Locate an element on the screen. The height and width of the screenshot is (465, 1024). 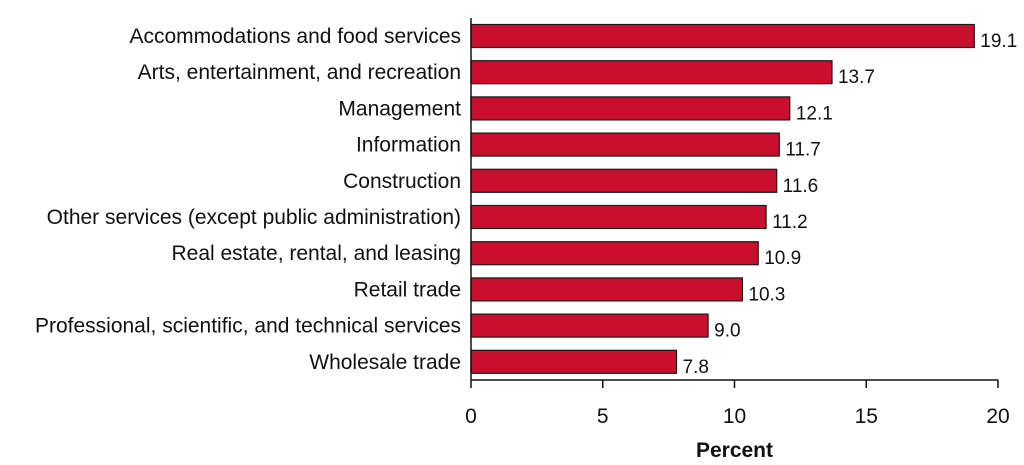
value-label: 12.1 is located at coordinates (814, 113).